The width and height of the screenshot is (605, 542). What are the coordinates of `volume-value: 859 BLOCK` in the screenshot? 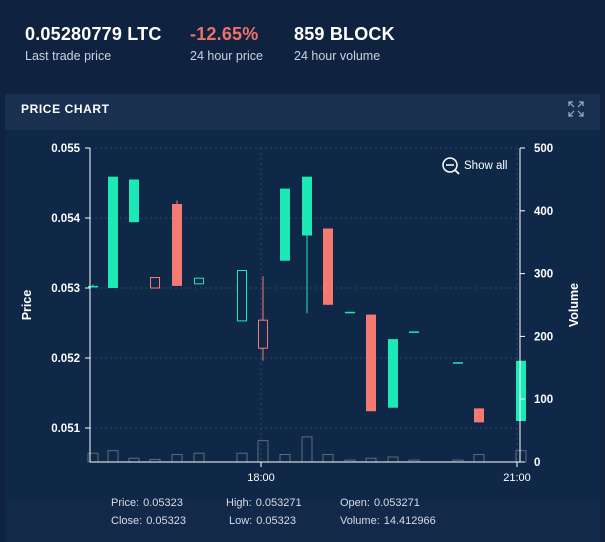 It's located at (344, 34).